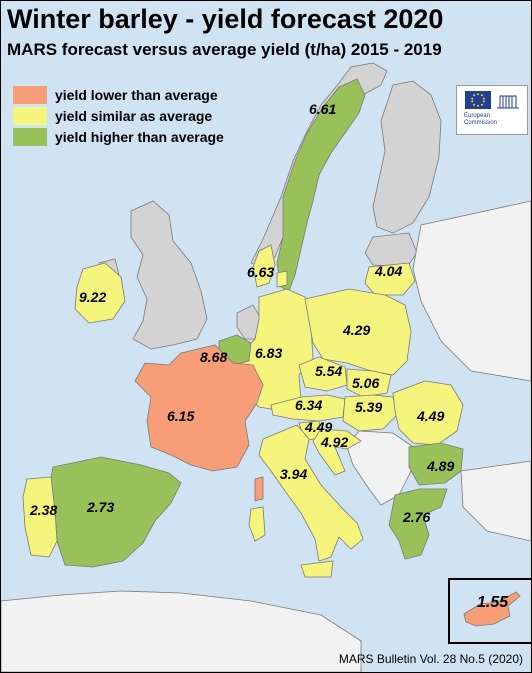 The image size is (532, 673). I want to click on value-greece: 2.76, so click(417, 517).